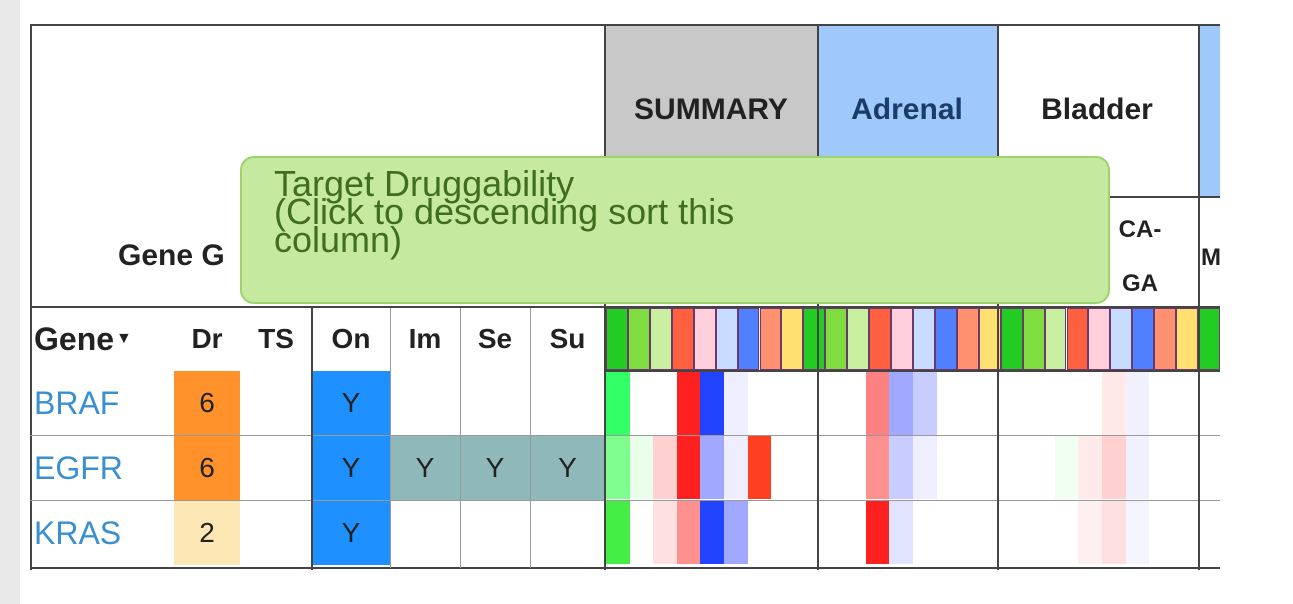 The width and height of the screenshot is (1293, 604). What do you see at coordinates (495, 338) in the screenshot?
I see `se-column-header: Se` at bounding box center [495, 338].